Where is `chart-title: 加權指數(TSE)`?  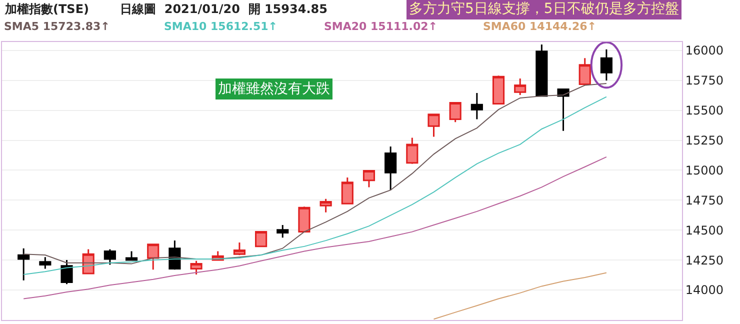
chart-title: 加權指數(TSE) is located at coordinates (46, 9).